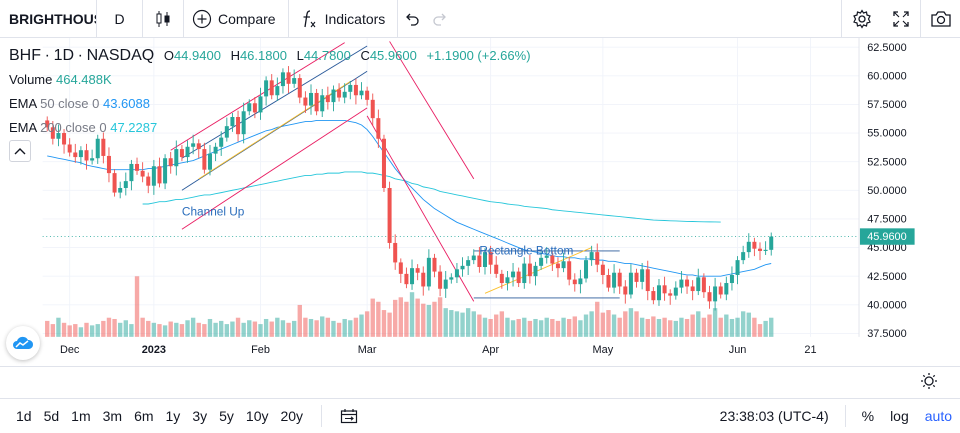 Image resolution: width=960 pixels, height=433 pixels. What do you see at coordinates (173, 416) in the screenshot?
I see `range-button-1y: 1y` at bounding box center [173, 416].